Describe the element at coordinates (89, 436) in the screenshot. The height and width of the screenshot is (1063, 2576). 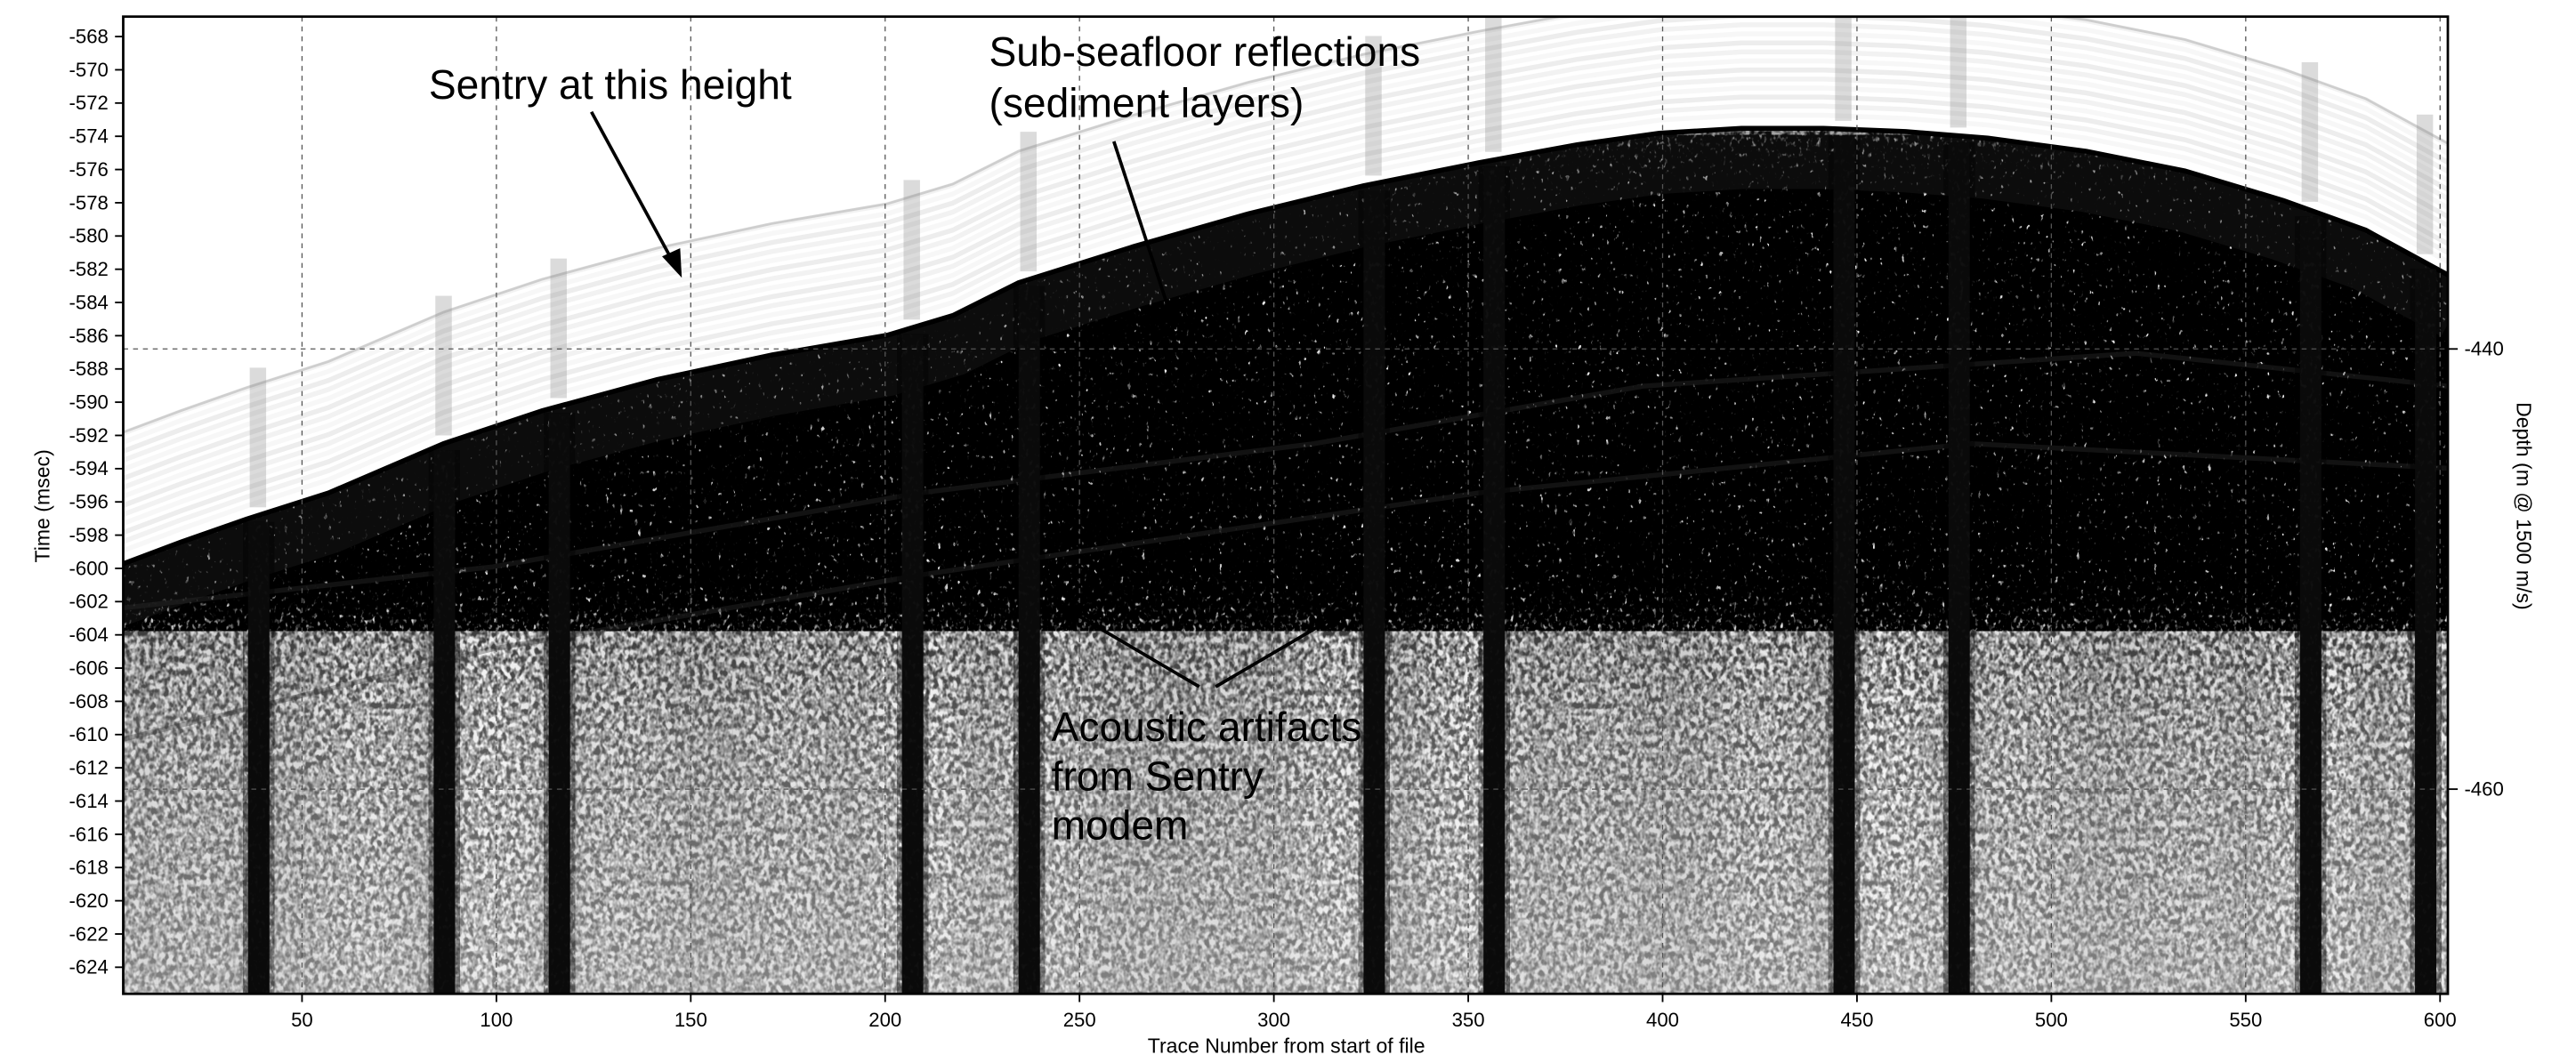
I see `y-tick-label: -592` at that location.